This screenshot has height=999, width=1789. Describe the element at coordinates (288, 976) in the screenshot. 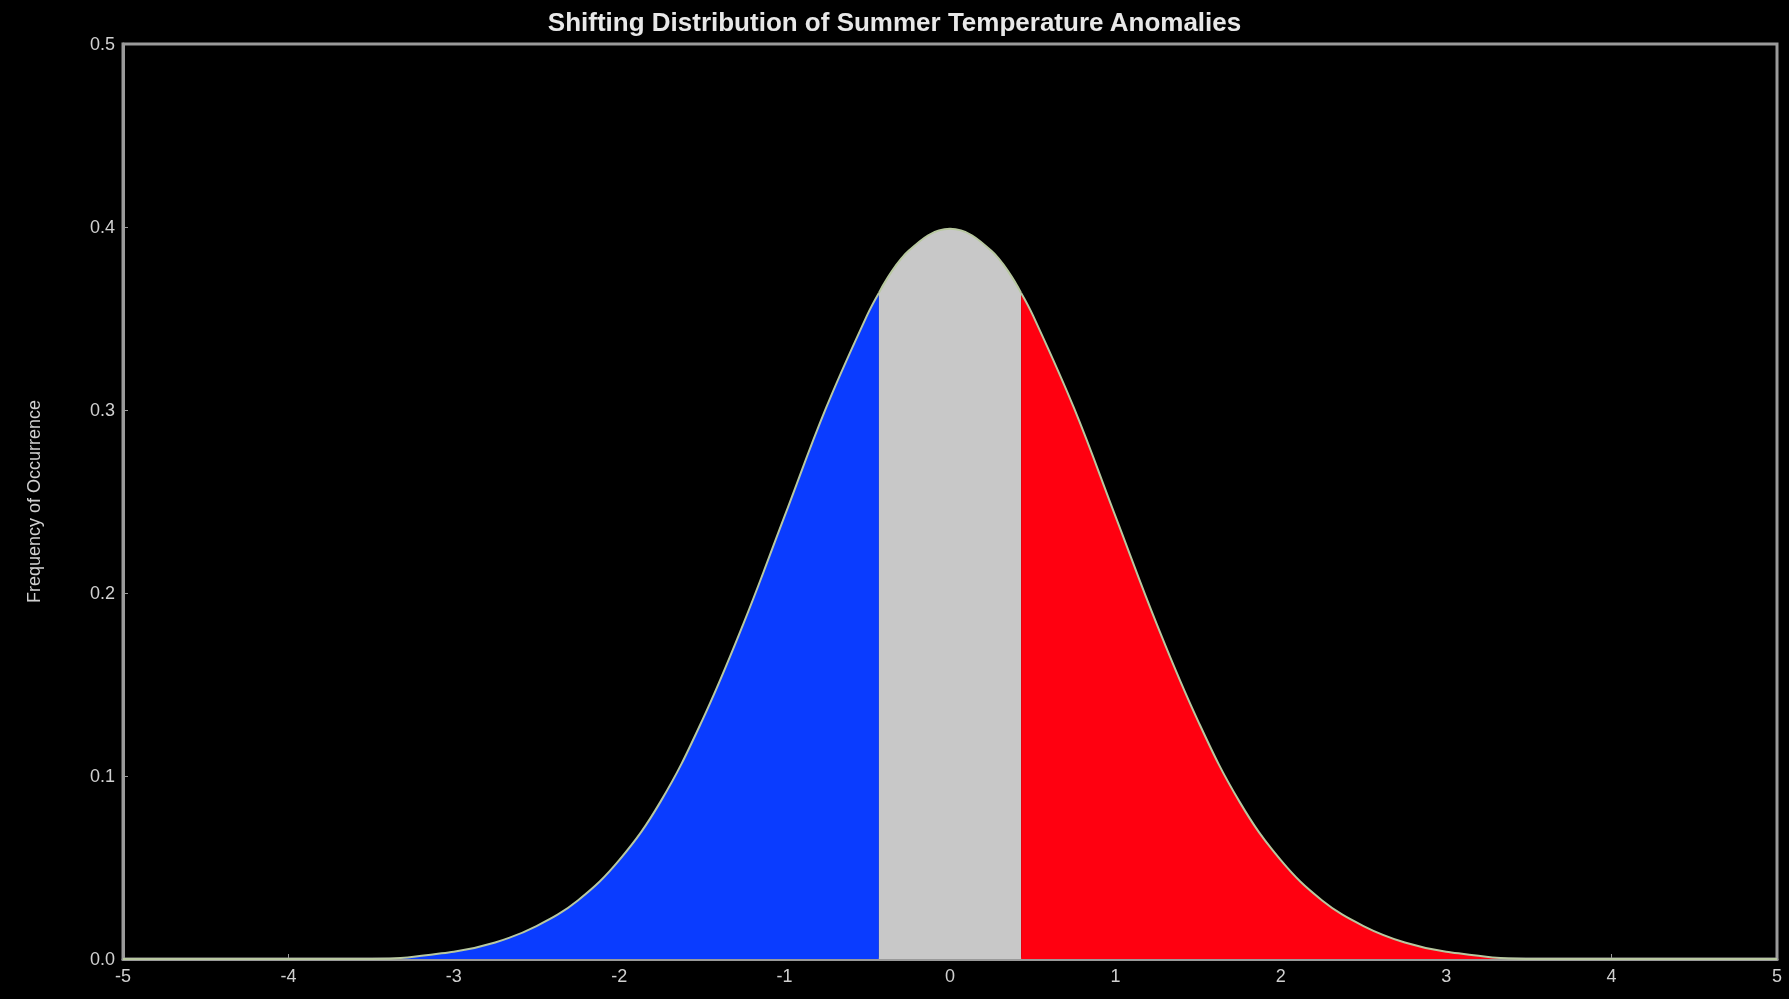

I see `x-tick-label: -4` at that location.